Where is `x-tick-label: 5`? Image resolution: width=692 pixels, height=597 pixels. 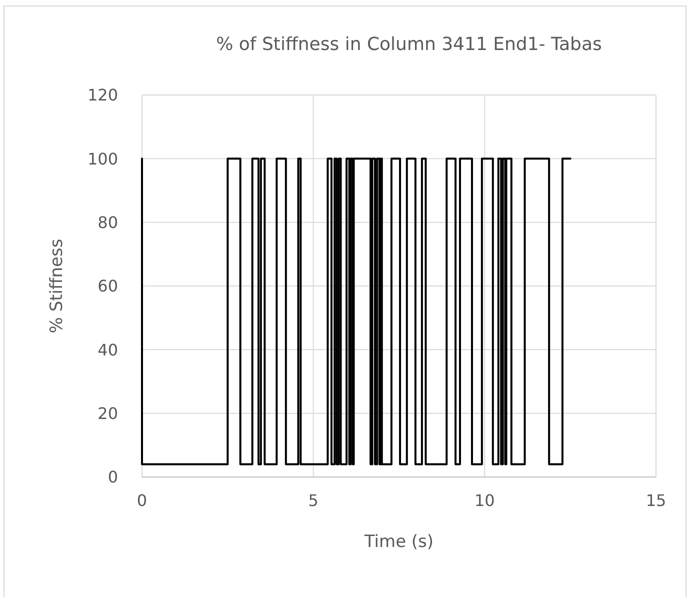
x-tick-label: 5 is located at coordinates (313, 500).